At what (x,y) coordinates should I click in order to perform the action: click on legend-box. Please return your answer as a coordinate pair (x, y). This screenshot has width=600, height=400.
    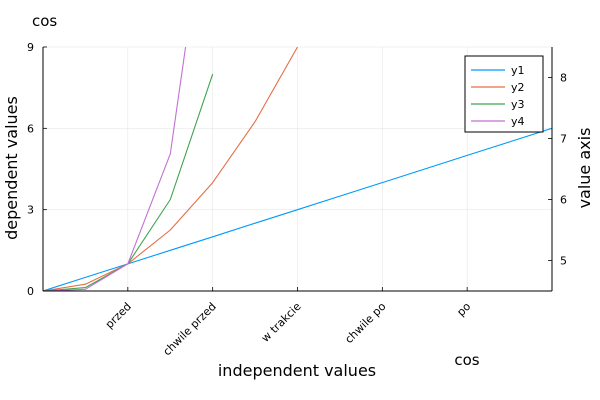
    Looking at the image, I should click on (504, 94).